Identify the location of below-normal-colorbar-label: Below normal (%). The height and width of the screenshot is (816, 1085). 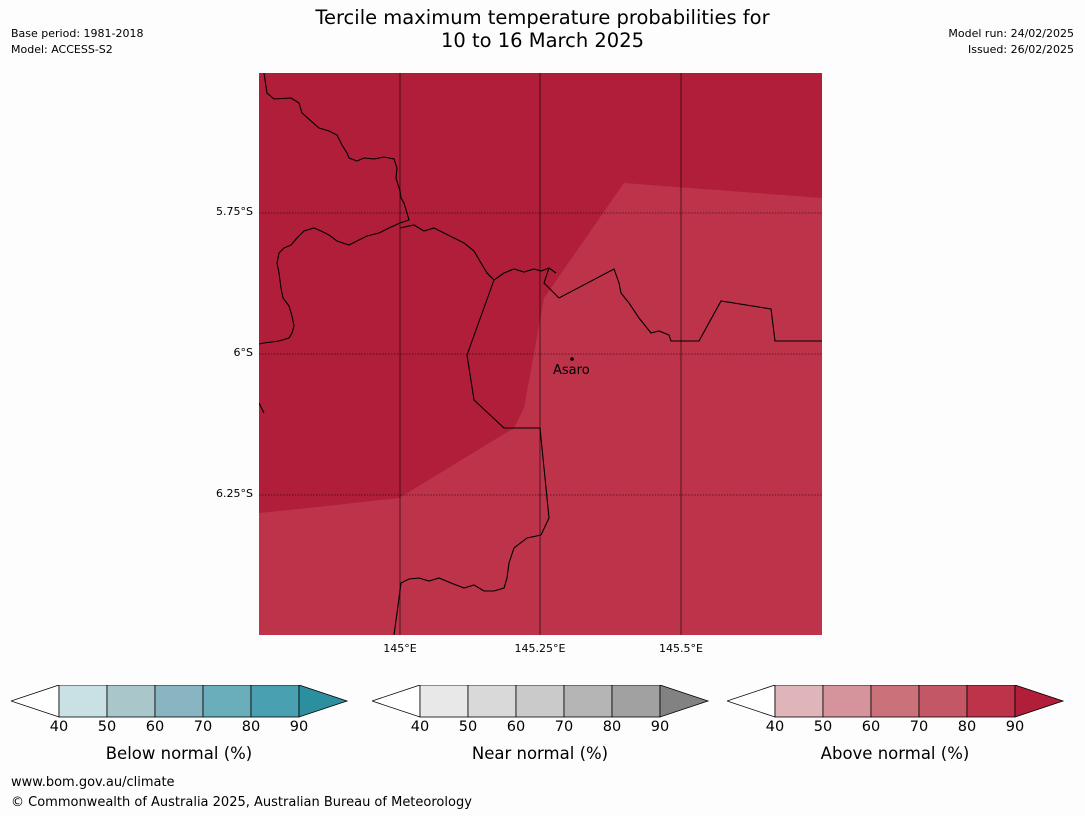
(179, 753).